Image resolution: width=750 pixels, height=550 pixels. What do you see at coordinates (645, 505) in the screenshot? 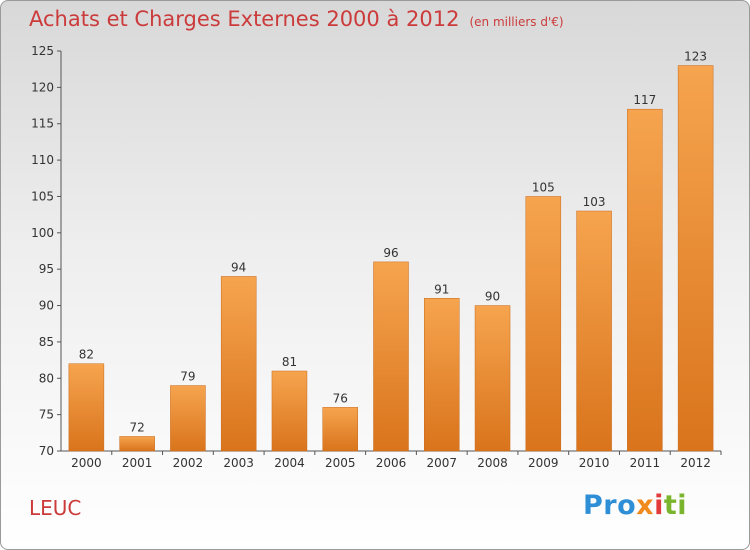
I see `logo-part-2: x` at bounding box center [645, 505].